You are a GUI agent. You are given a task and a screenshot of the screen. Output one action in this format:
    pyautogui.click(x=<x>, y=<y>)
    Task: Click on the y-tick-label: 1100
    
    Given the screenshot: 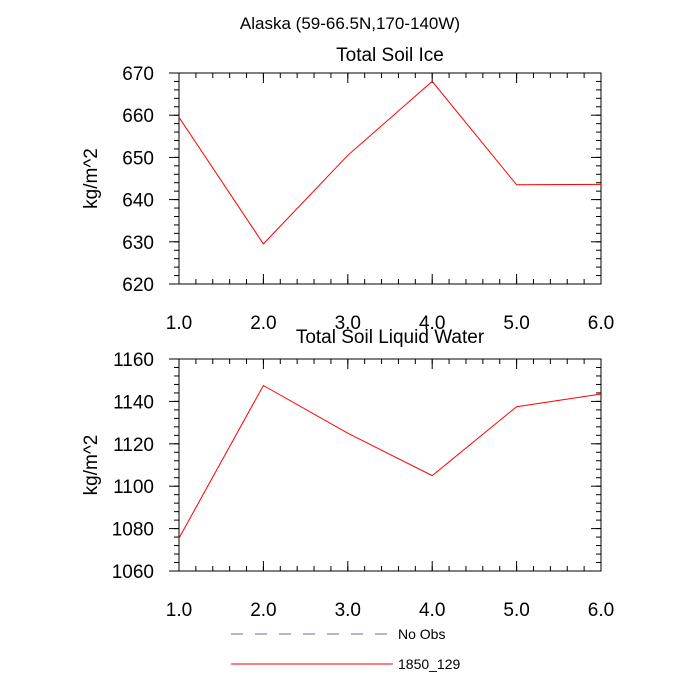 What is the action you would take?
    pyautogui.click(x=133, y=487)
    